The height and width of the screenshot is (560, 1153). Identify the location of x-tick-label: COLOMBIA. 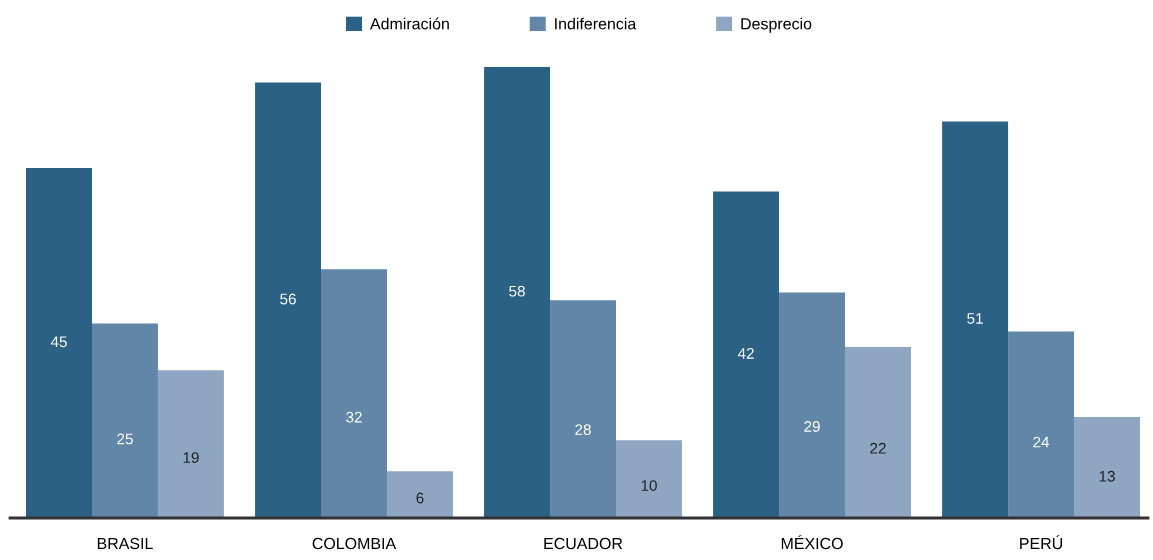
(354, 543).